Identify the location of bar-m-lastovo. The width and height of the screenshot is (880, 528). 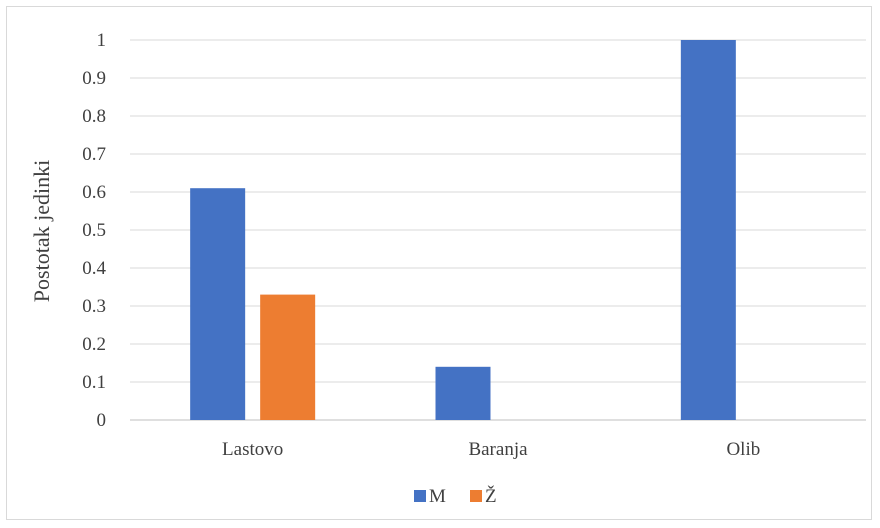
(218, 304).